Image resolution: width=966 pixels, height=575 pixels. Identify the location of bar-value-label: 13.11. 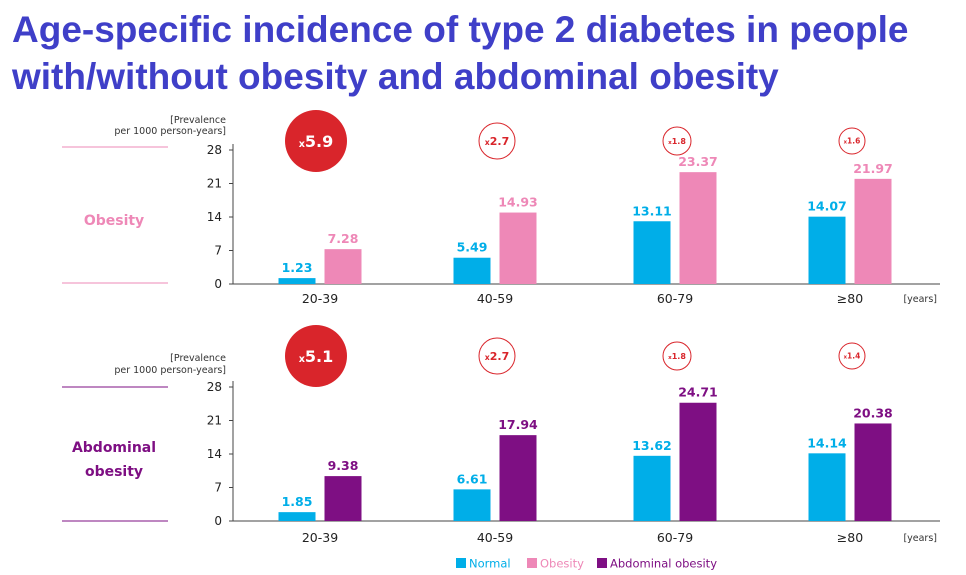
(652, 210).